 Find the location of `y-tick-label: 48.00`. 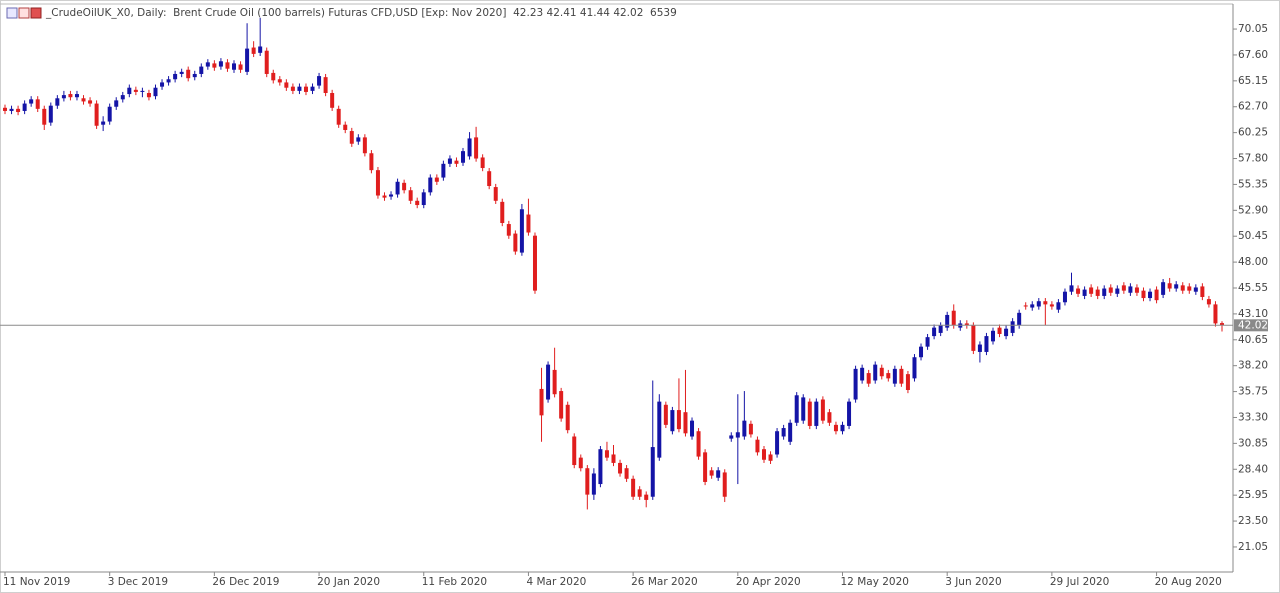

y-tick-label: 48.00 is located at coordinates (1253, 262).